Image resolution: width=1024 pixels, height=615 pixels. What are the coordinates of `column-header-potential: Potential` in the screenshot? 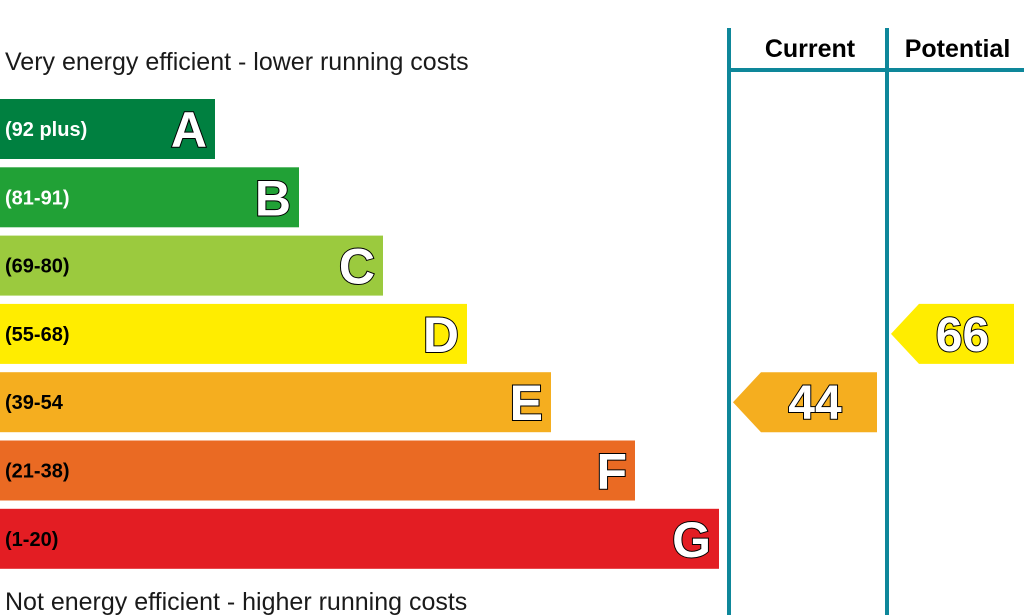 It's located at (958, 49).